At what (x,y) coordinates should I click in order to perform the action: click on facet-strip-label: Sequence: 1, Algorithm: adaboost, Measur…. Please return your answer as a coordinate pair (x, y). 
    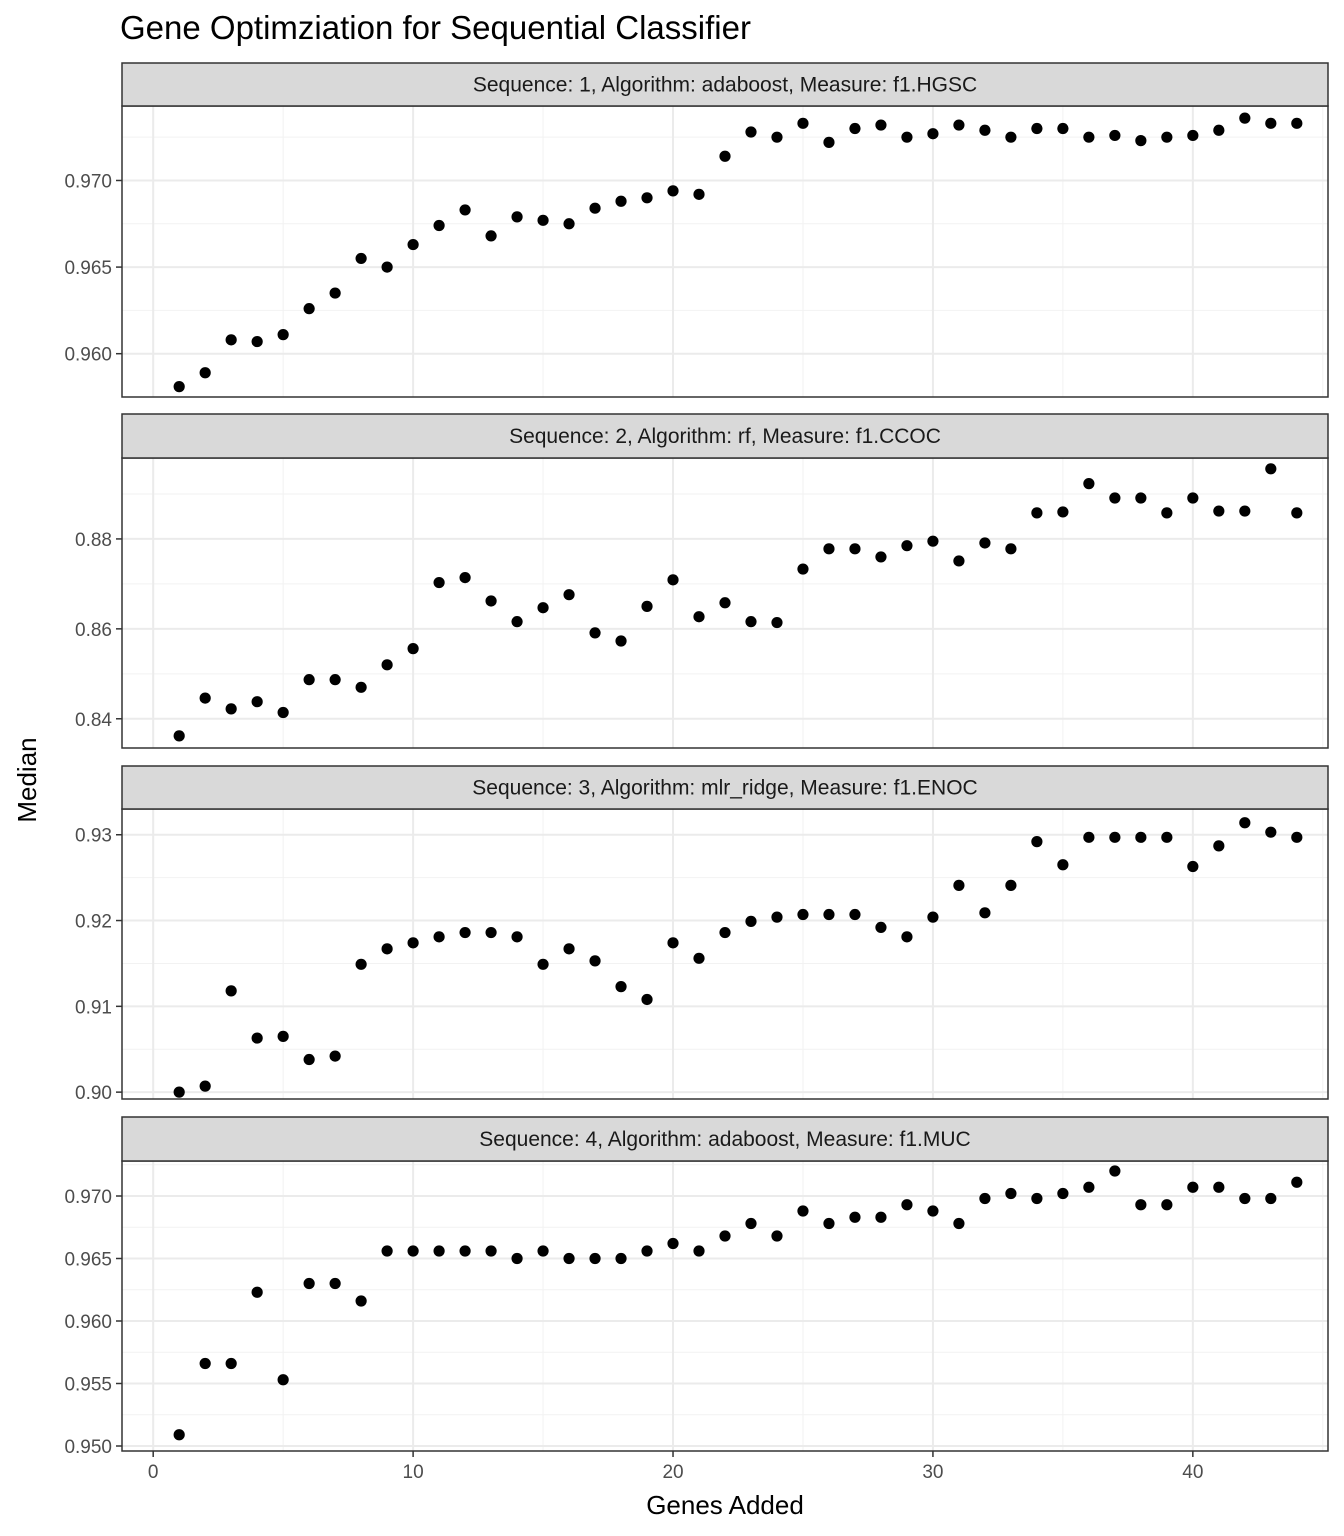
    Looking at the image, I should click on (725, 85).